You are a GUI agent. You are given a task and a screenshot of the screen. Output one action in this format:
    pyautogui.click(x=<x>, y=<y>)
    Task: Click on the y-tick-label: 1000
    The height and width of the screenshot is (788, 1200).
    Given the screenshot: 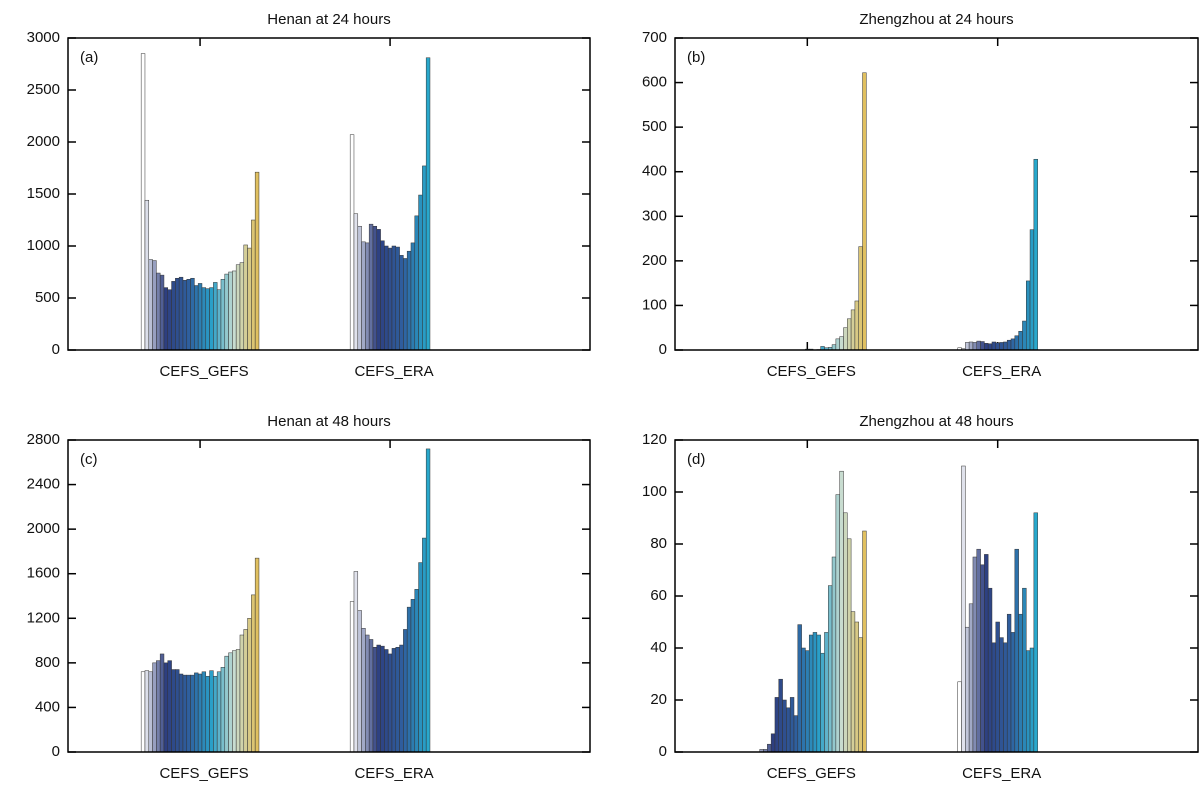 What is the action you would take?
    pyautogui.click(x=43, y=245)
    